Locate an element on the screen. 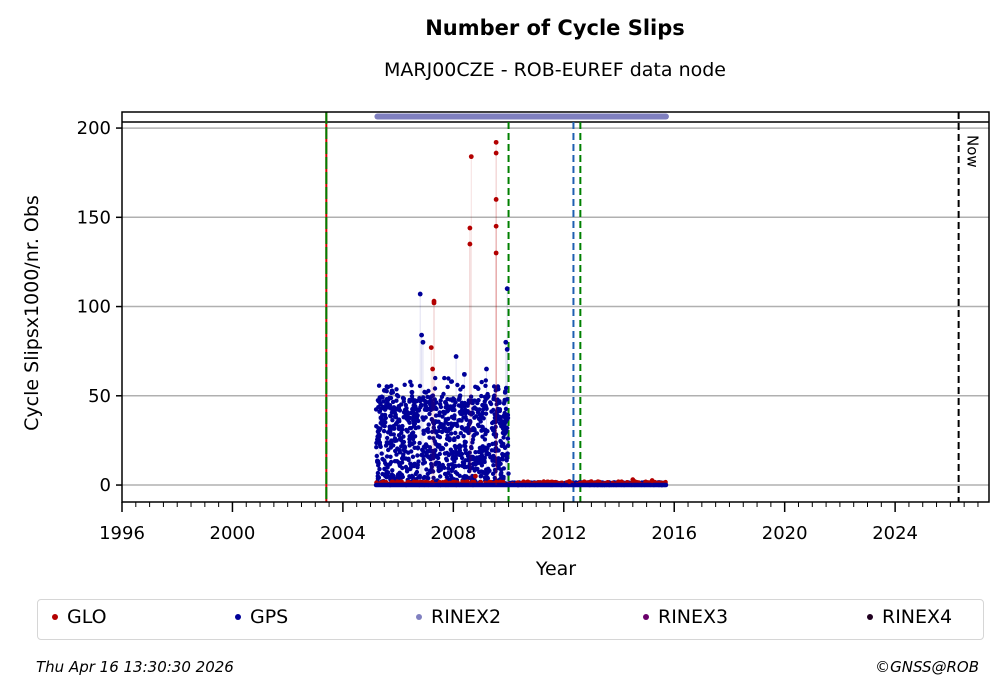  x-tick-label: 1996 is located at coordinates (122, 533).